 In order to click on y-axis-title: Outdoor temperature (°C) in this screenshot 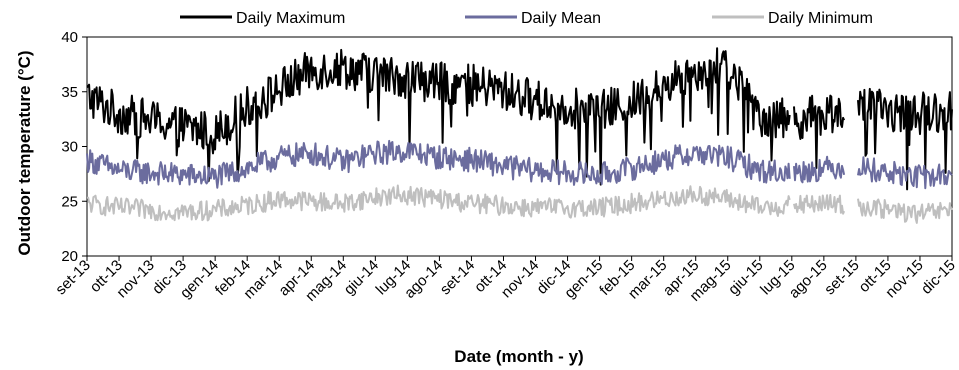, I will do `click(24, 152)`.